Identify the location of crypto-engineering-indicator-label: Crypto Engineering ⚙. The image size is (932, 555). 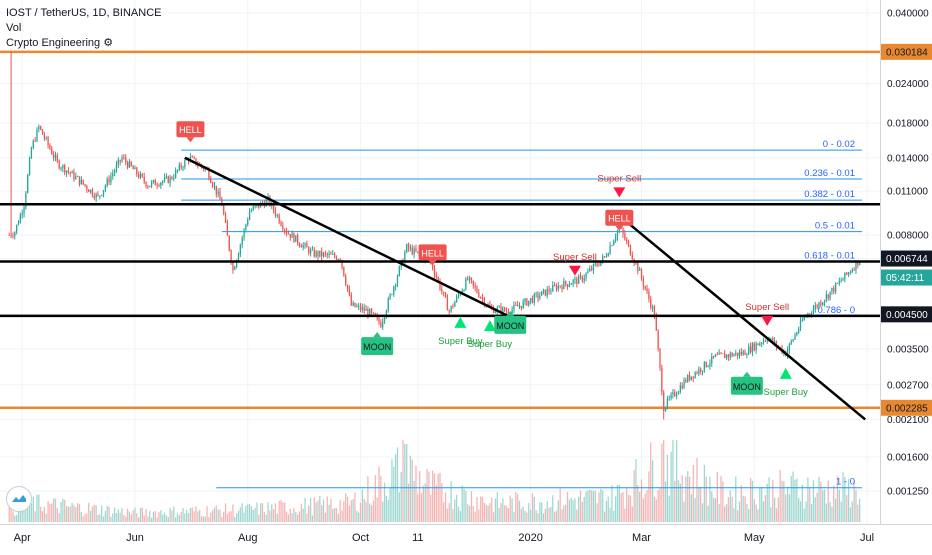
(60, 43).